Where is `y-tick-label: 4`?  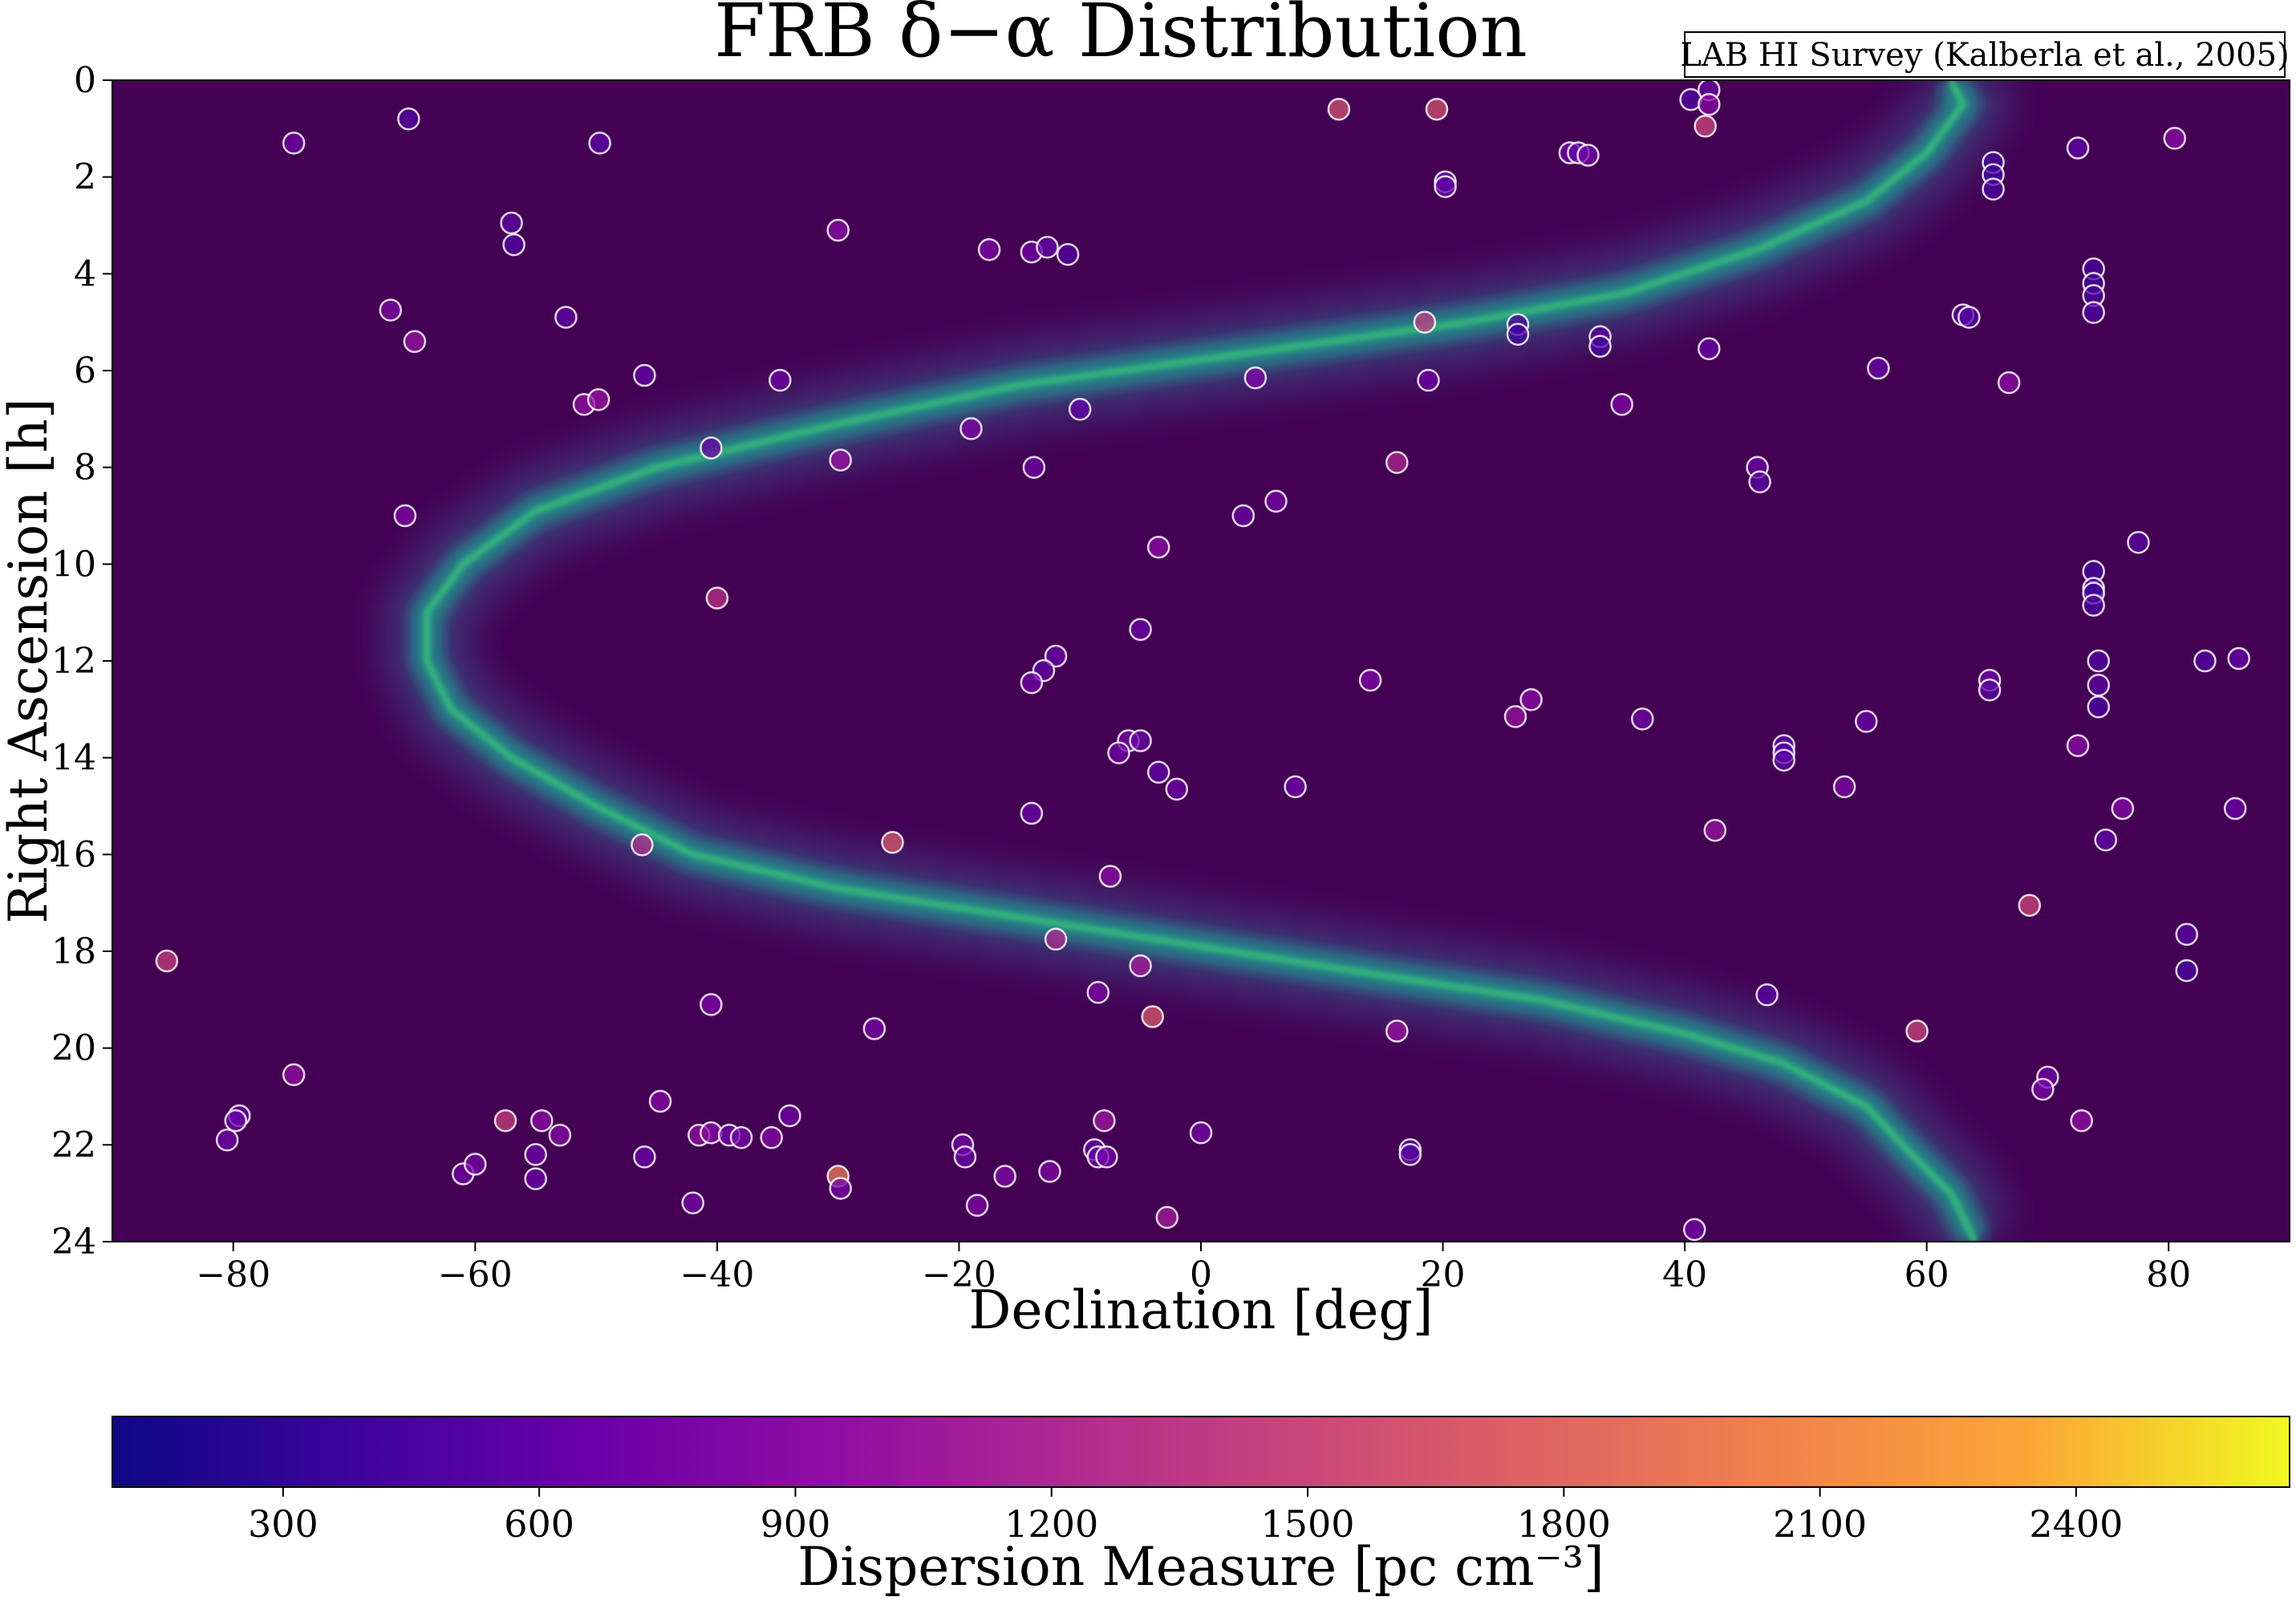
y-tick-label: 4 is located at coordinates (85, 274).